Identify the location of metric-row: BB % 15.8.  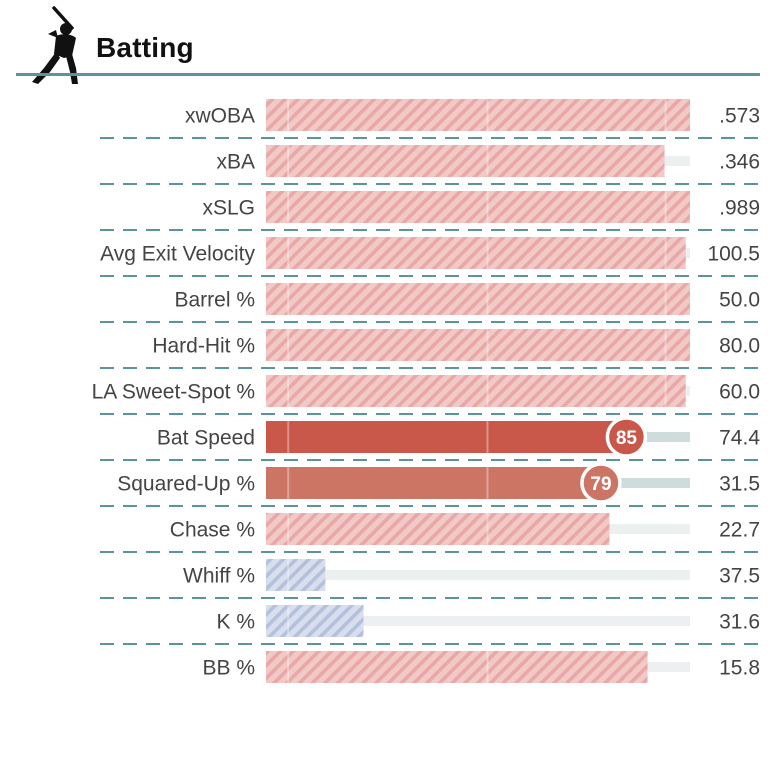
(481, 667).